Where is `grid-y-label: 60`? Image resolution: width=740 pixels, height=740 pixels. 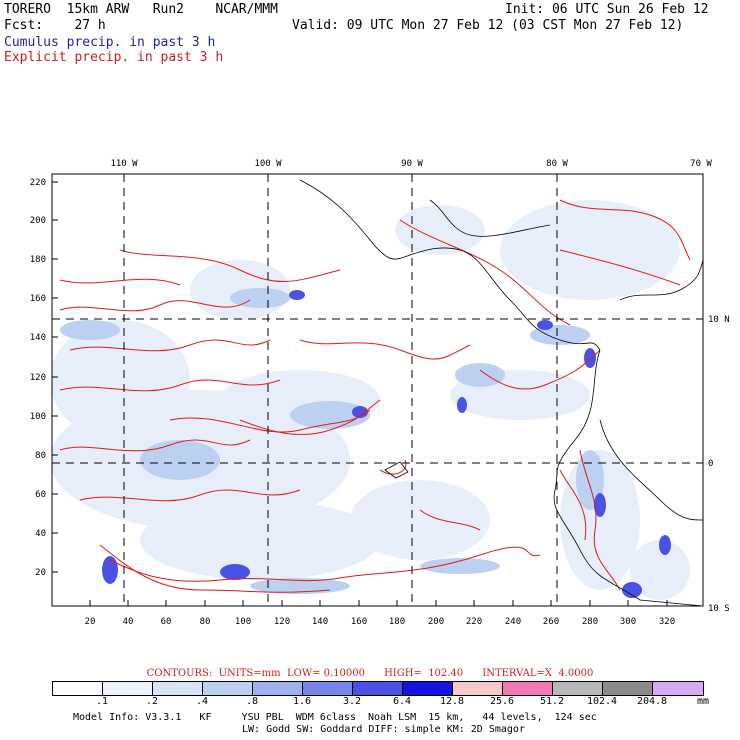 grid-y-label: 60 is located at coordinates (40, 495).